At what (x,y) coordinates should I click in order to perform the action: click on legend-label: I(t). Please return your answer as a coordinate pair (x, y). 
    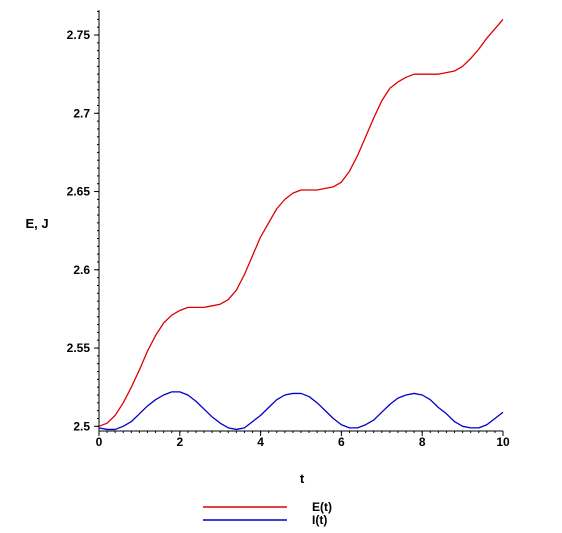
    Looking at the image, I should click on (319, 520).